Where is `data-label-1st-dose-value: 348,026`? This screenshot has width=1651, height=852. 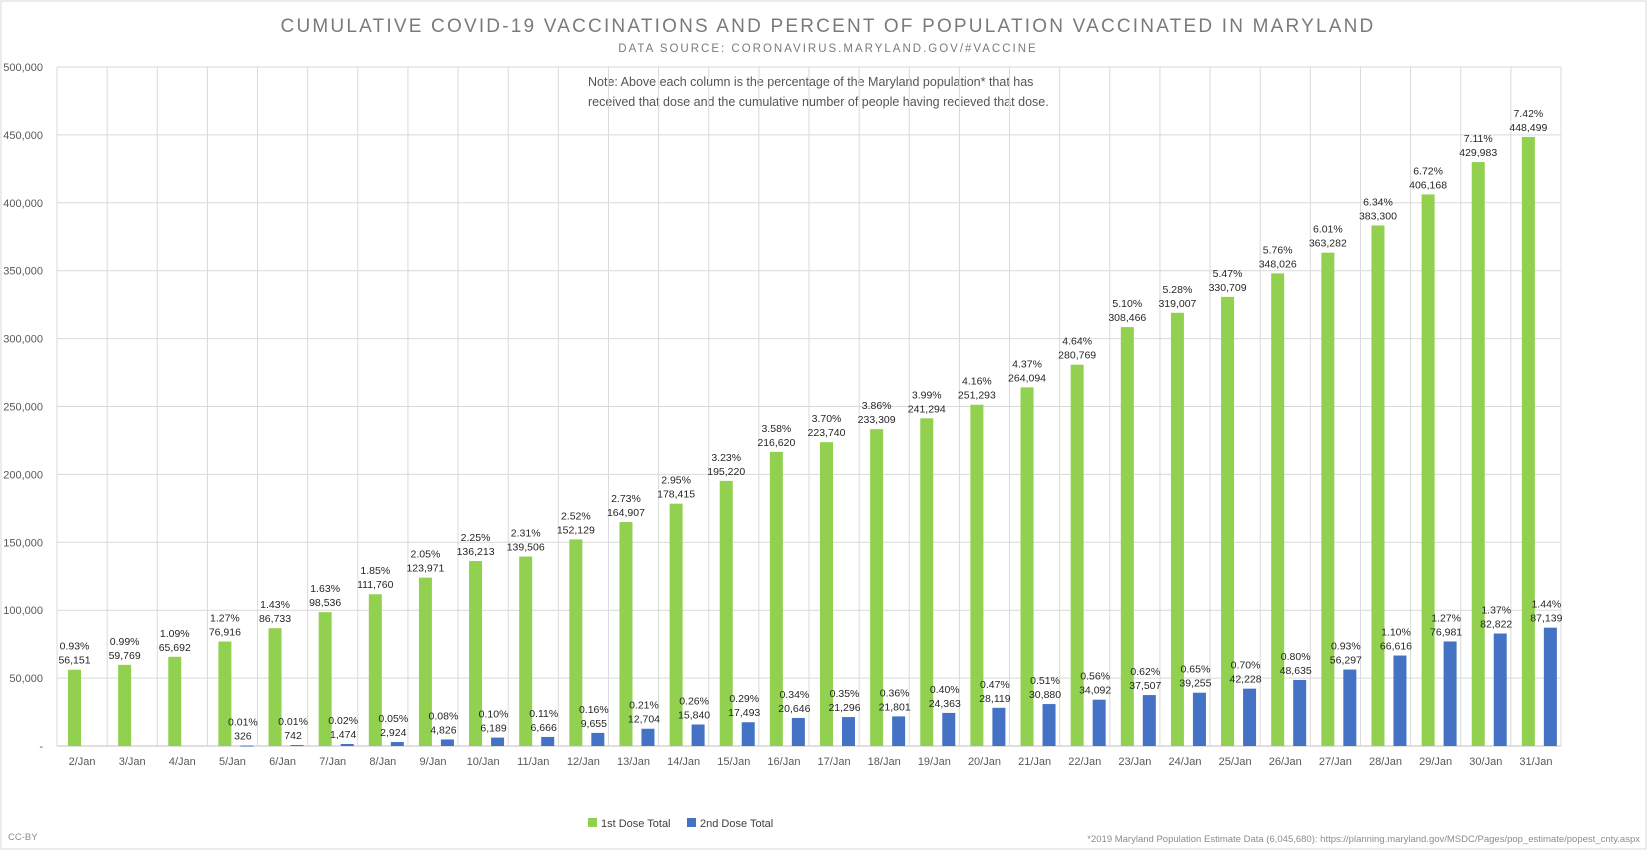
data-label-1st-dose-value: 348,026 is located at coordinates (1278, 264).